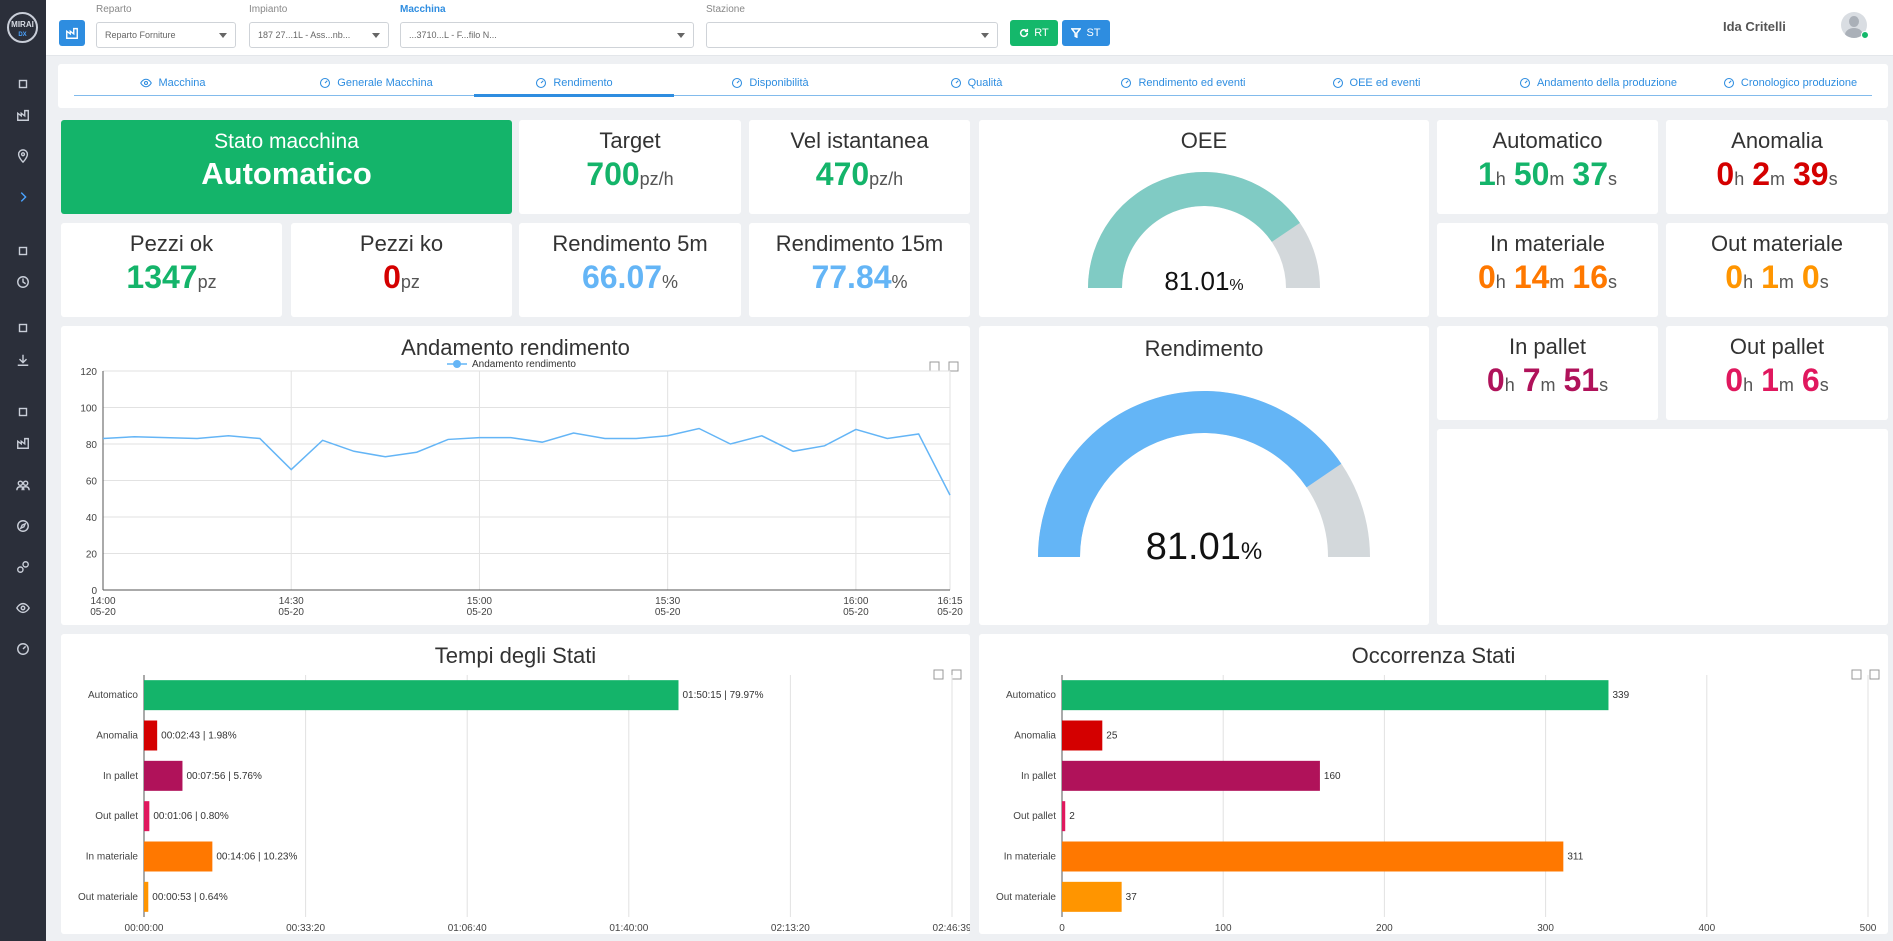 The width and height of the screenshot is (1893, 941). I want to click on in-pallet-timer-card: In pallet 0h 7m 51s, so click(1547, 373).